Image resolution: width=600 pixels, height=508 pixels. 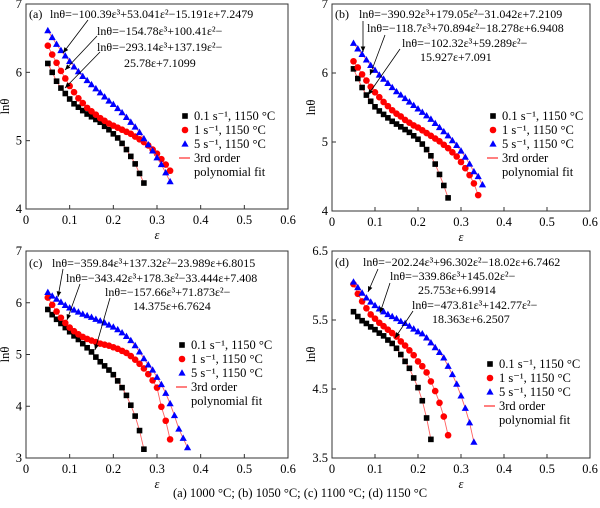 I want to click on fit-equation: 14.375ε+6.7624, so click(x=172, y=306).